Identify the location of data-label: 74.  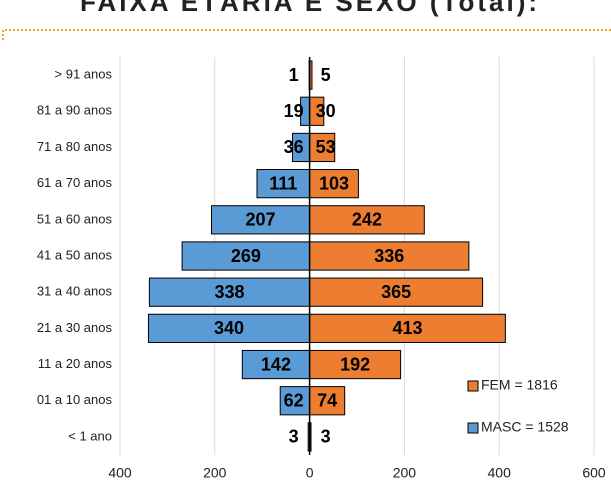
(327, 400).